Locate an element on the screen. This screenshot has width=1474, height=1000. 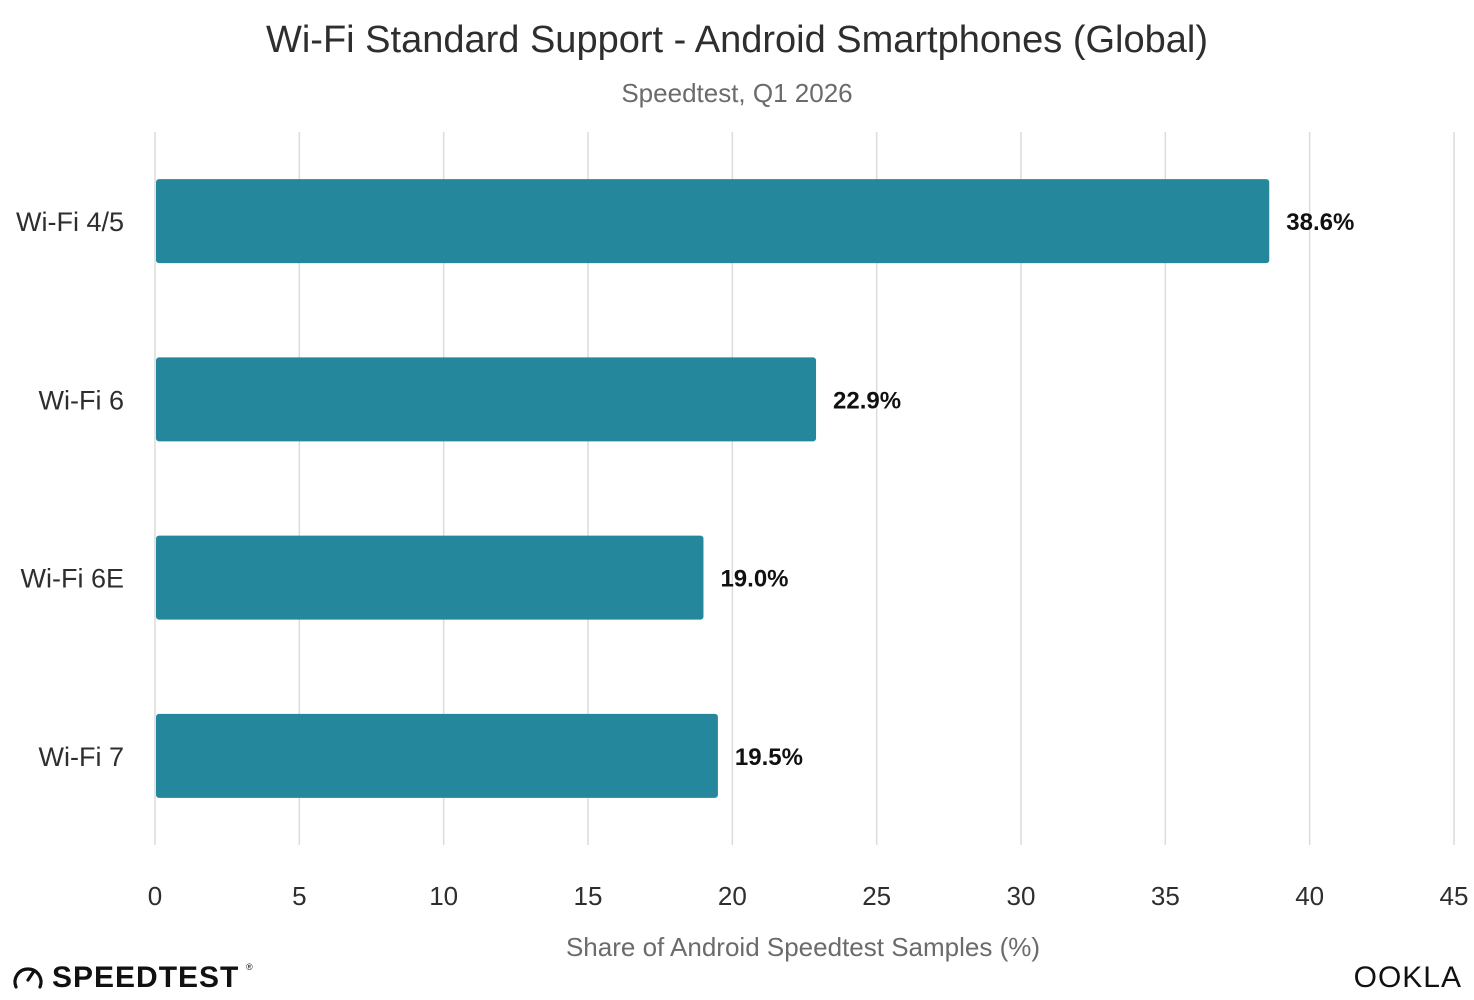
x-tick-label: 40 is located at coordinates (1309, 896).